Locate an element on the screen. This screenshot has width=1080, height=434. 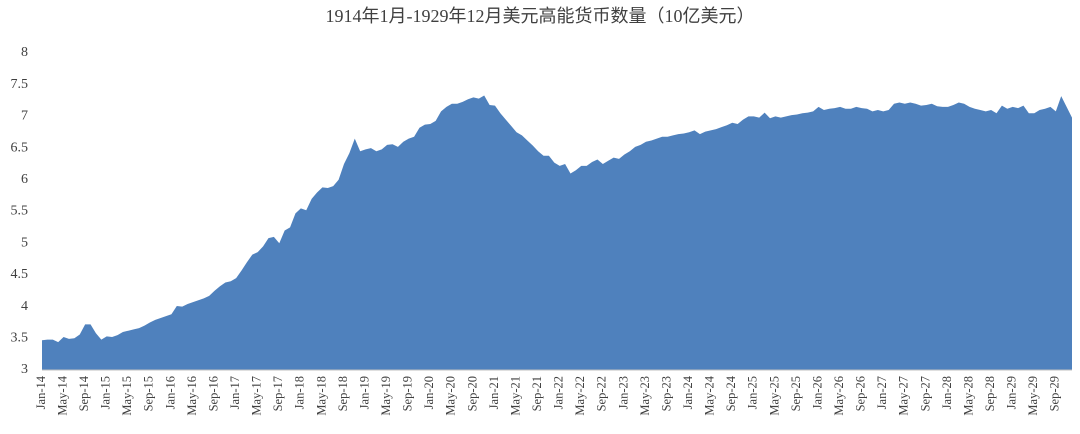
x-tick-label: Sep-24 is located at coordinates (731, 393).